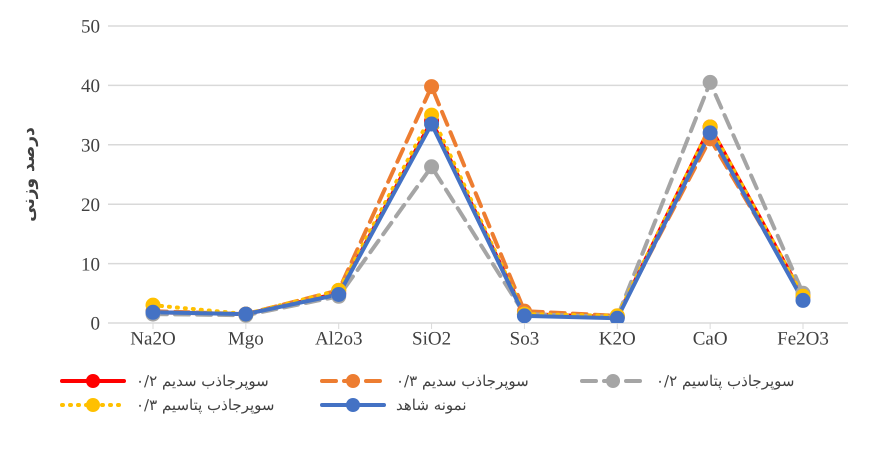 This screenshot has height=465, width=877. I want to click on legend-label: سوپرجاذب پتاسیم ۰/۲, so click(725, 381).